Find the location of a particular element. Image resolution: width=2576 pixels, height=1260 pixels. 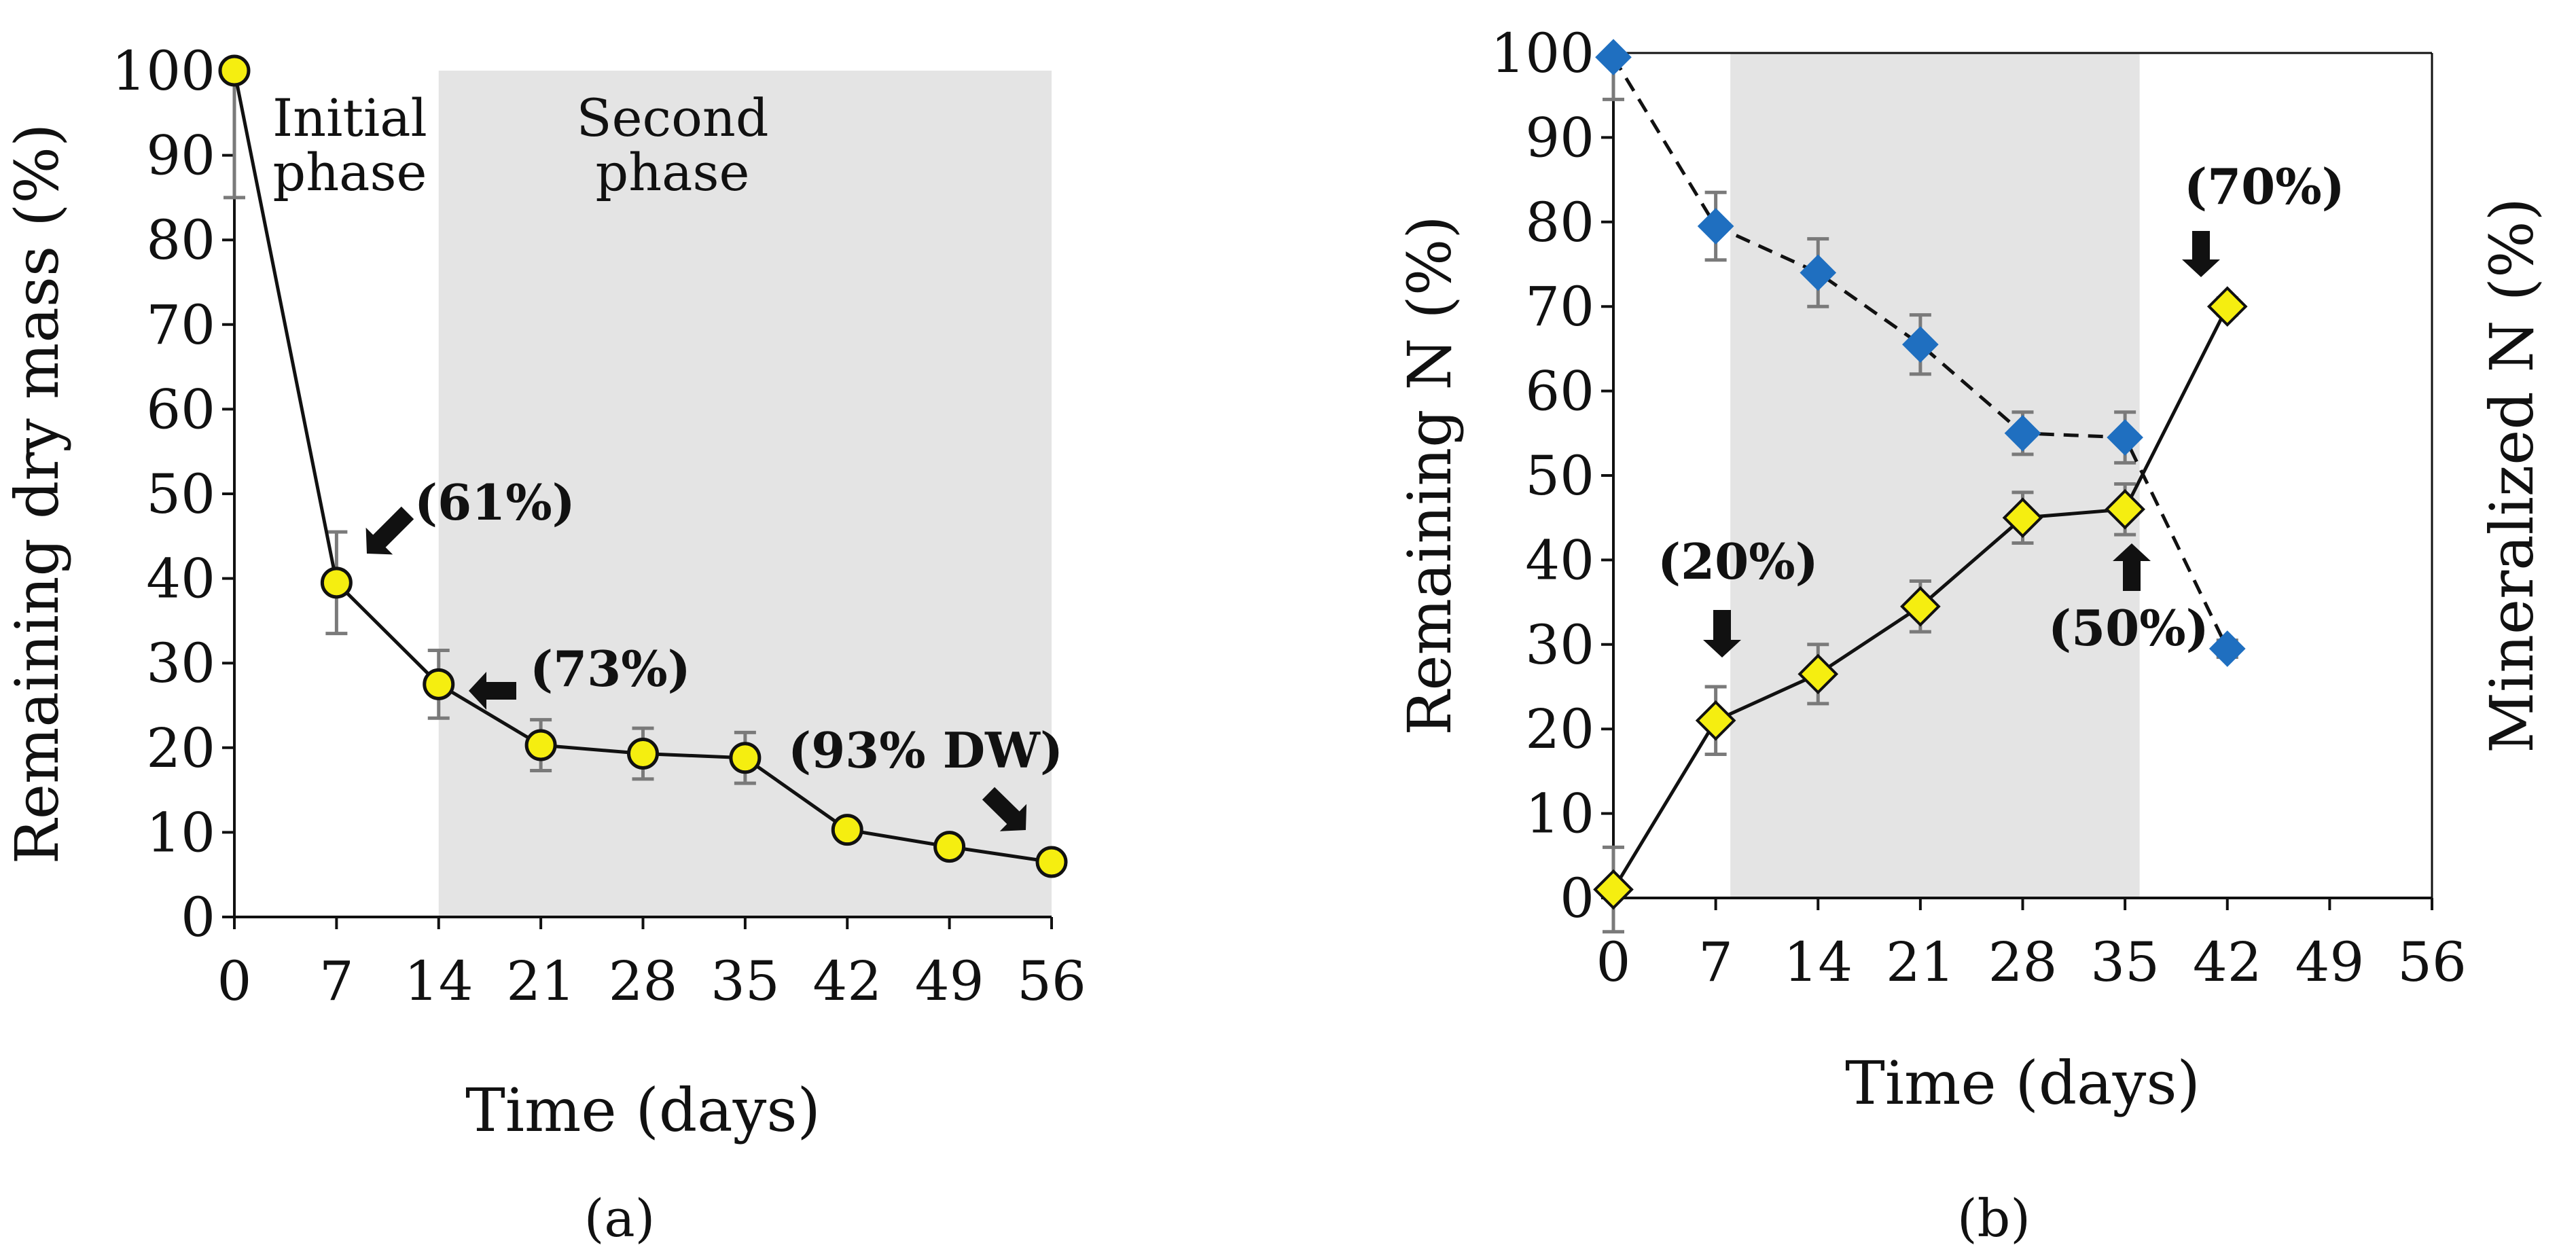

annotation-label: (50%) is located at coordinates (2128, 628).